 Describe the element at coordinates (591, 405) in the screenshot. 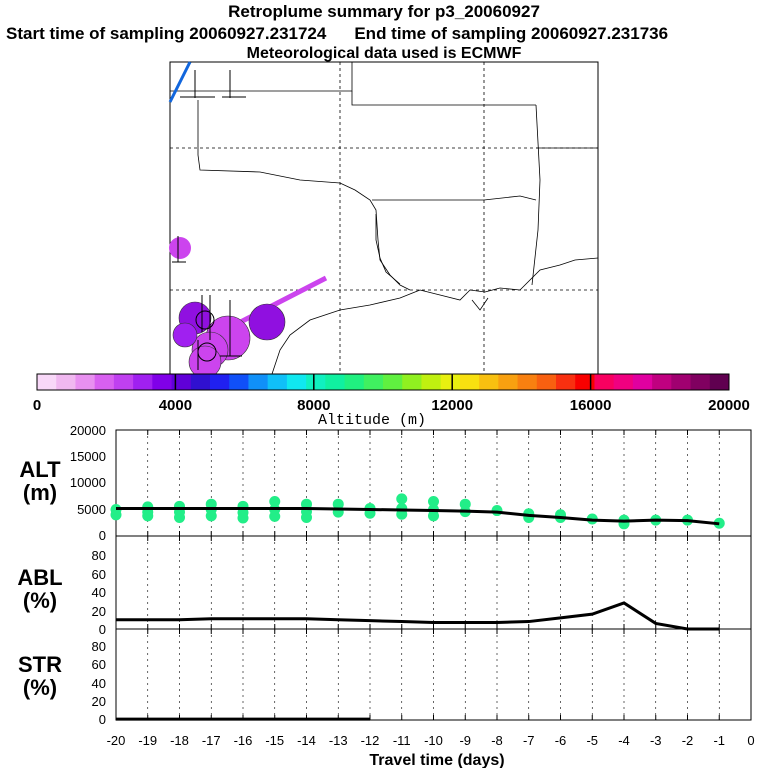

I see `colorbar-tick-label: 16000` at that location.